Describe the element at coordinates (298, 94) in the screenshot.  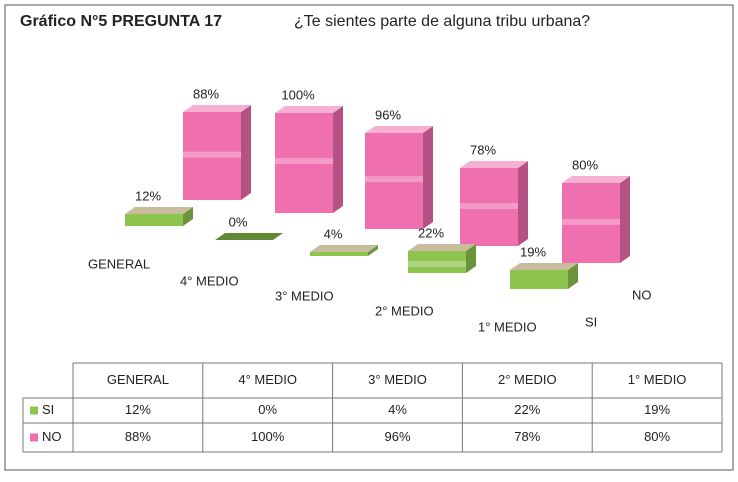
I see `data-label: 100%` at that location.